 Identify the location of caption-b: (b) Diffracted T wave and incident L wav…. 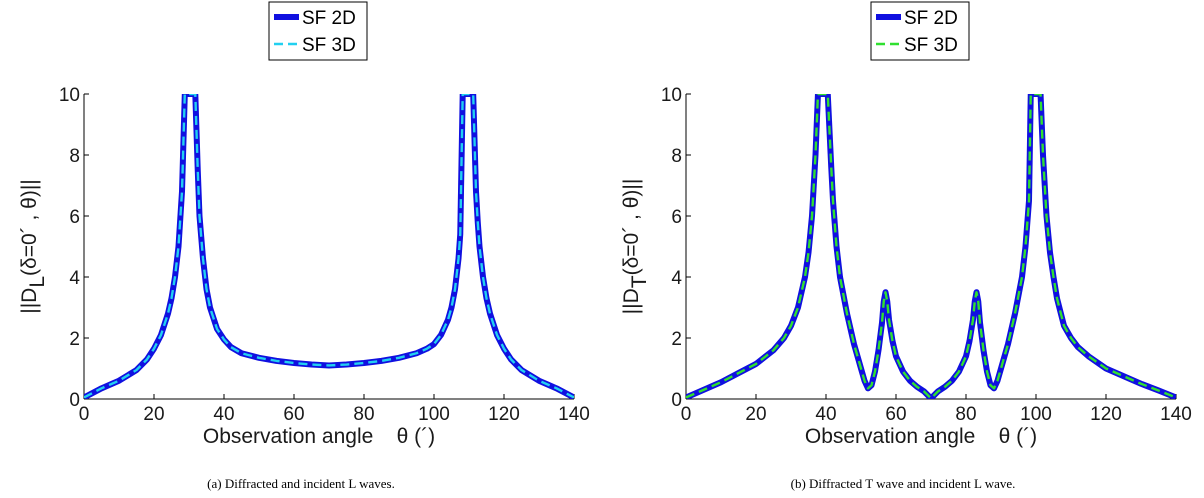
(903, 483).